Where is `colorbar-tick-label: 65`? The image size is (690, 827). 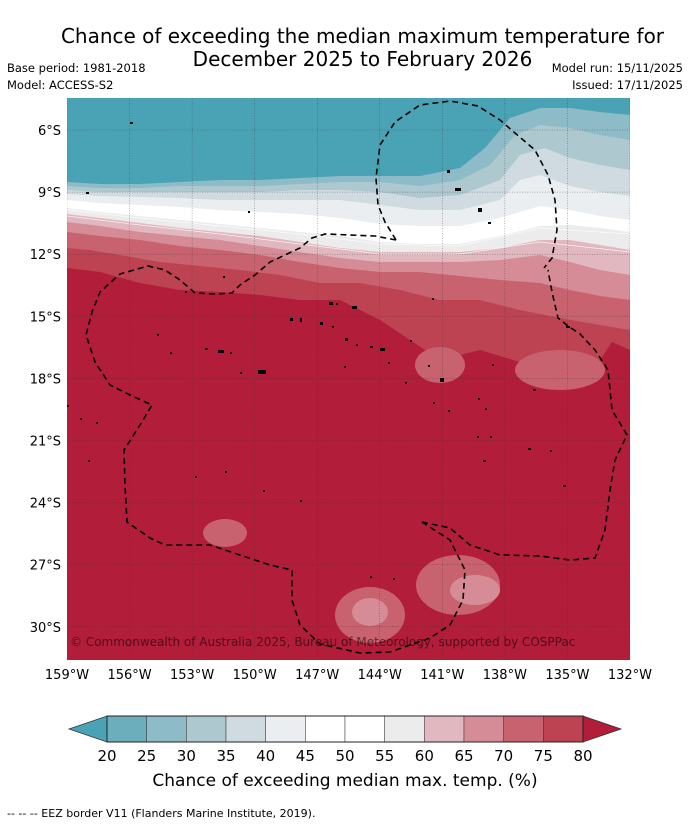
colorbar-tick-label: 65 is located at coordinates (463, 756).